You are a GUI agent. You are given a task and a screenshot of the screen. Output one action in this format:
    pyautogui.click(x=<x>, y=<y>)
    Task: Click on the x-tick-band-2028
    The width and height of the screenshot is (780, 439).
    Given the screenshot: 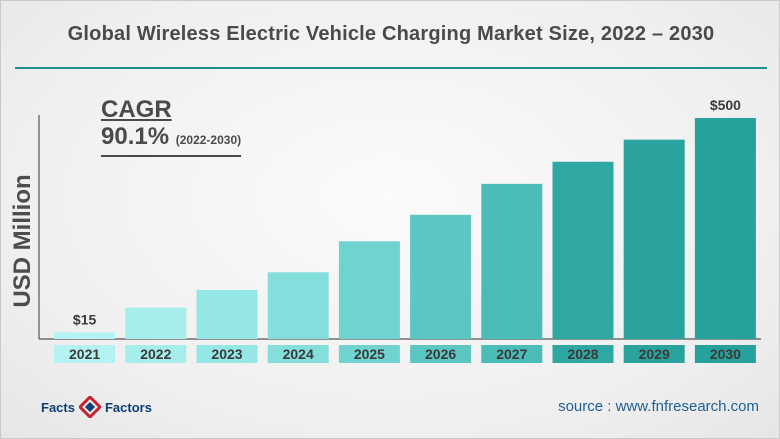 What is the action you would take?
    pyautogui.click(x=583, y=354)
    